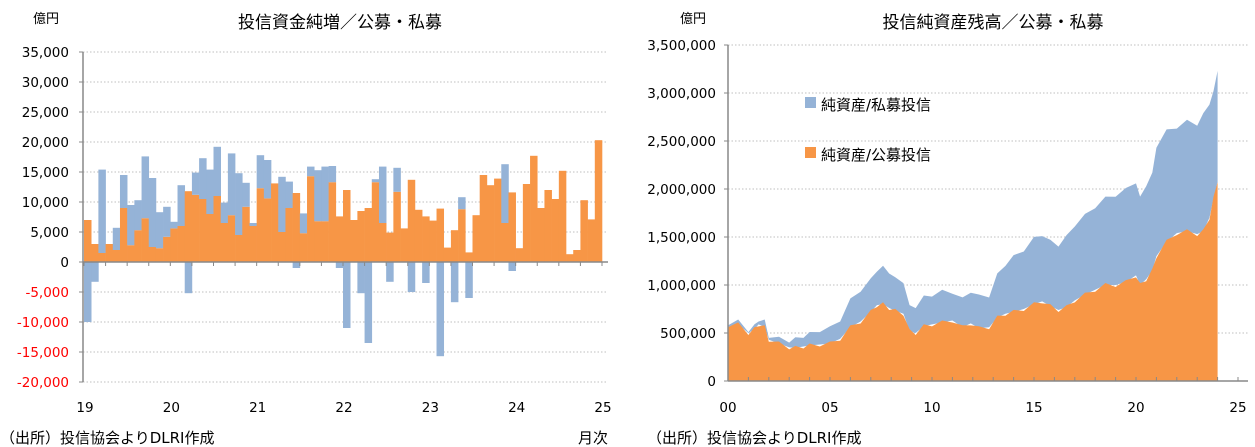 Image resolution: width=1255 pixels, height=447 pixels. I want to click on left-source-note: （出所）投信協会よりDLRI作成, so click(107, 438).